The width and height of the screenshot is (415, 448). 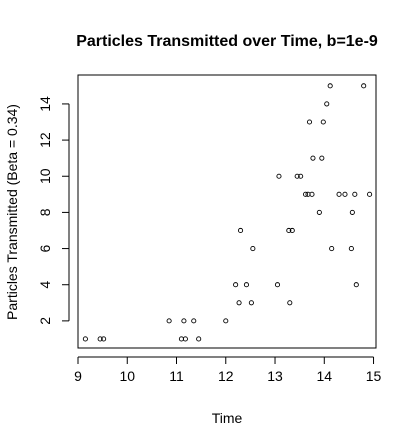 I want to click on chart-title: Particles Transmitted over Time, b=1e-9, so click(x=227, y=41).